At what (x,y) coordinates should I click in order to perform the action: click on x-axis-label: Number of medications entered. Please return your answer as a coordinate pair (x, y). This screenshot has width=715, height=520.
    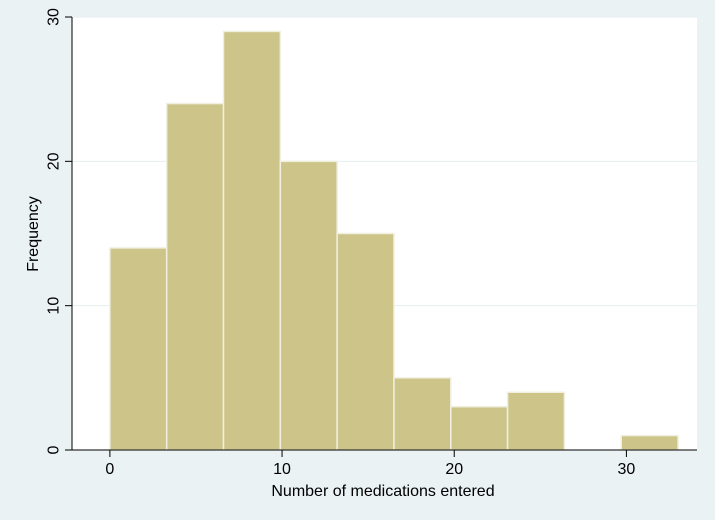
    Looking at the image, I should click on (382, 491).